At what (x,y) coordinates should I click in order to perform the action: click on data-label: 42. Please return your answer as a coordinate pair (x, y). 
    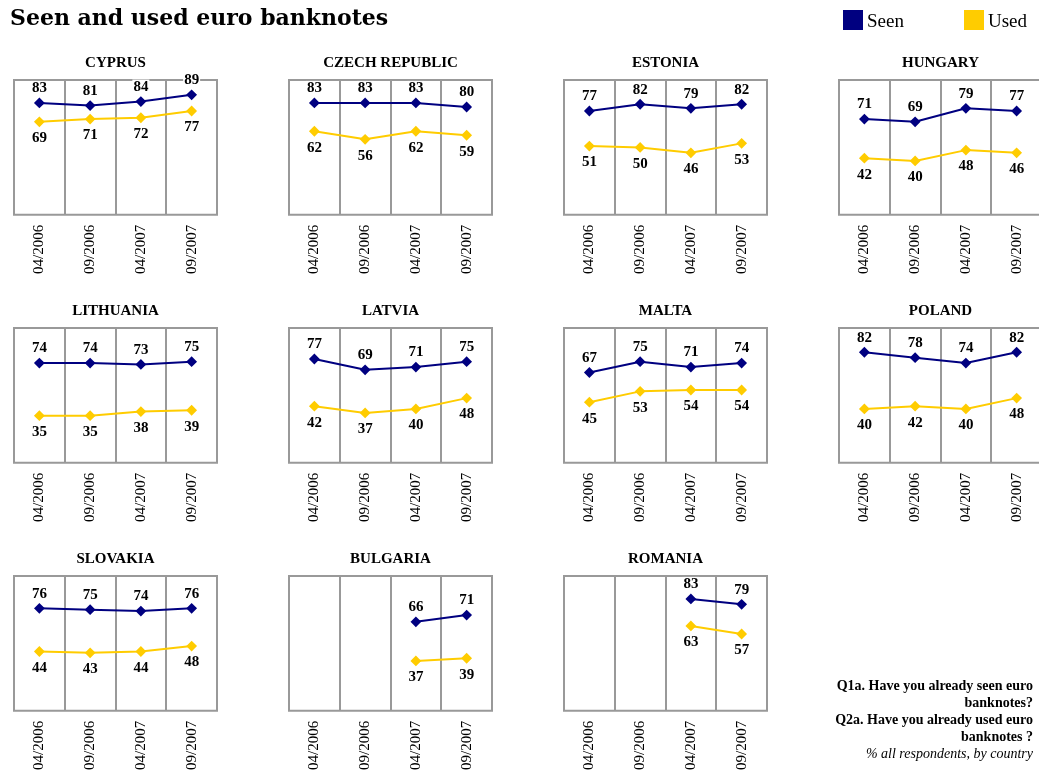
    Looking at the image, I should click on (314, 421).